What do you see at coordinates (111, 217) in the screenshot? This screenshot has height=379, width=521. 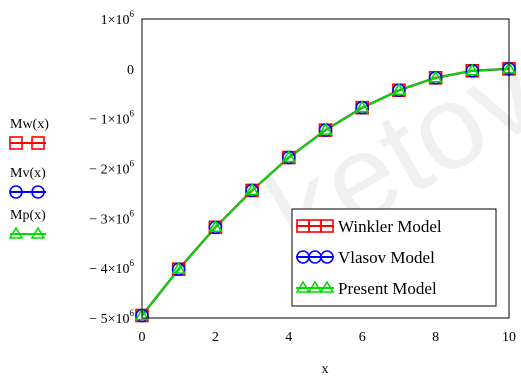 I see `y-tick-label: − 3×106` at bounding box center [111, 217].